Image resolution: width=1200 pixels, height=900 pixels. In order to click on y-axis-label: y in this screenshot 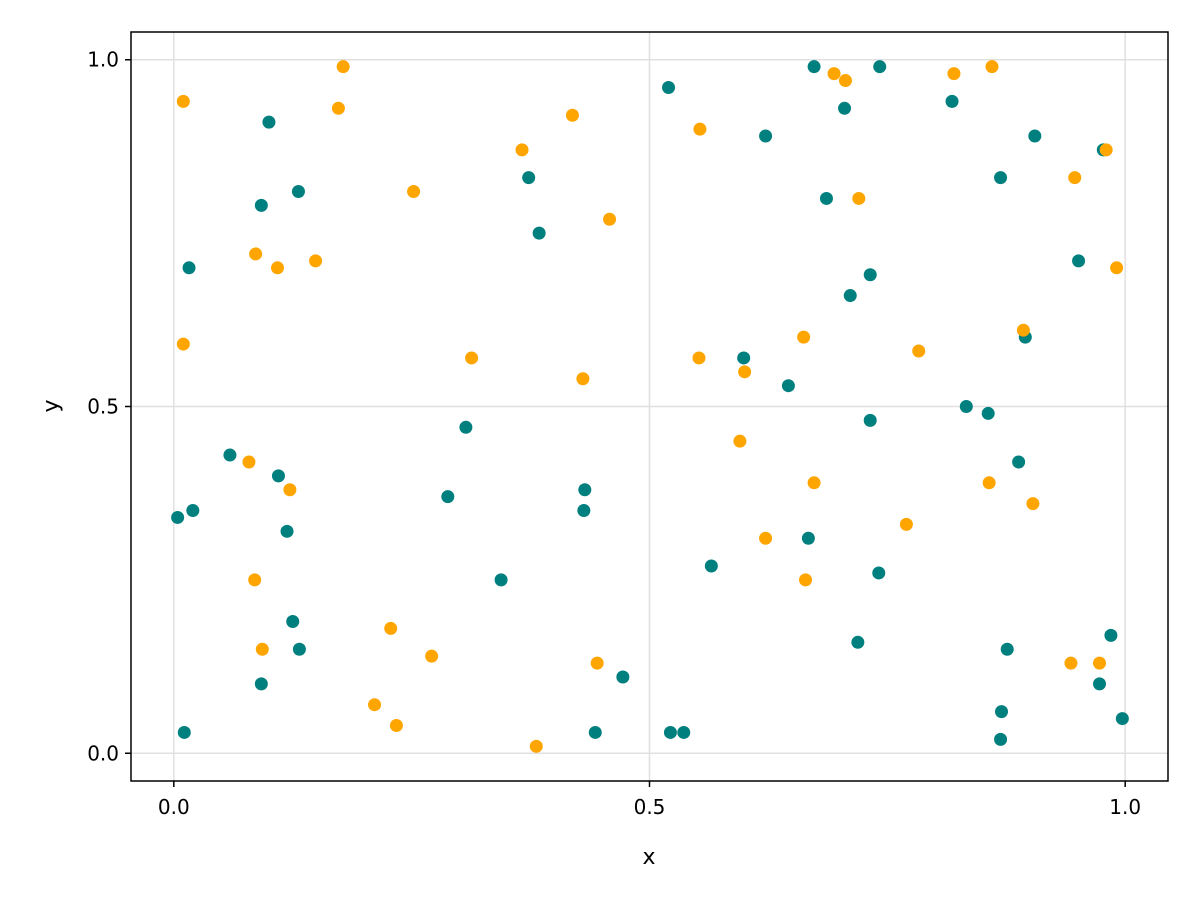, I will do `click(51, 405)`.